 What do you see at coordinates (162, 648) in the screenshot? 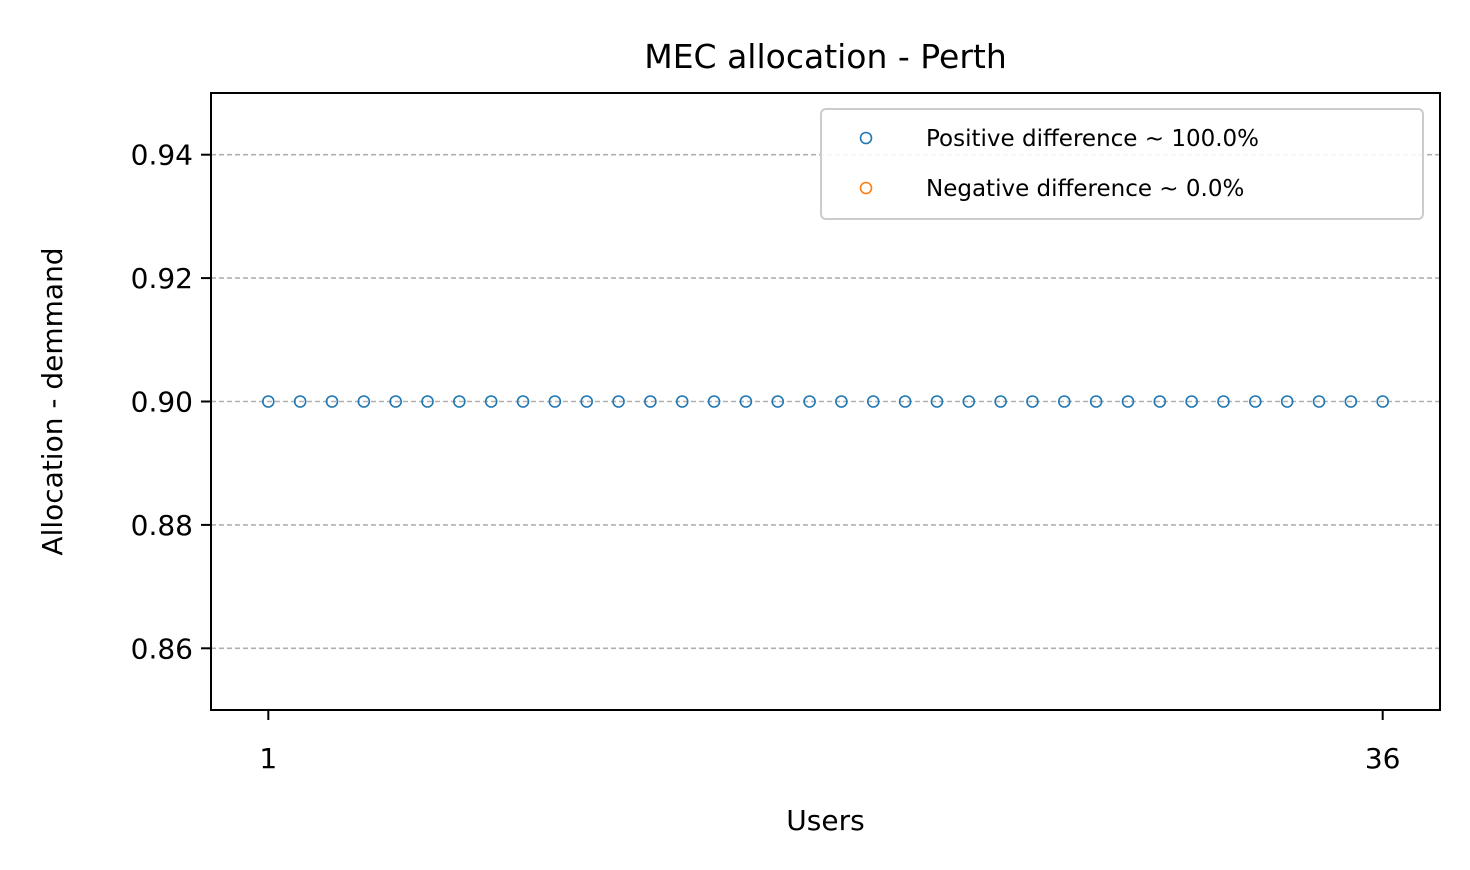
I see `y-tick-label: 0.86` at bounding box center [162, 648].